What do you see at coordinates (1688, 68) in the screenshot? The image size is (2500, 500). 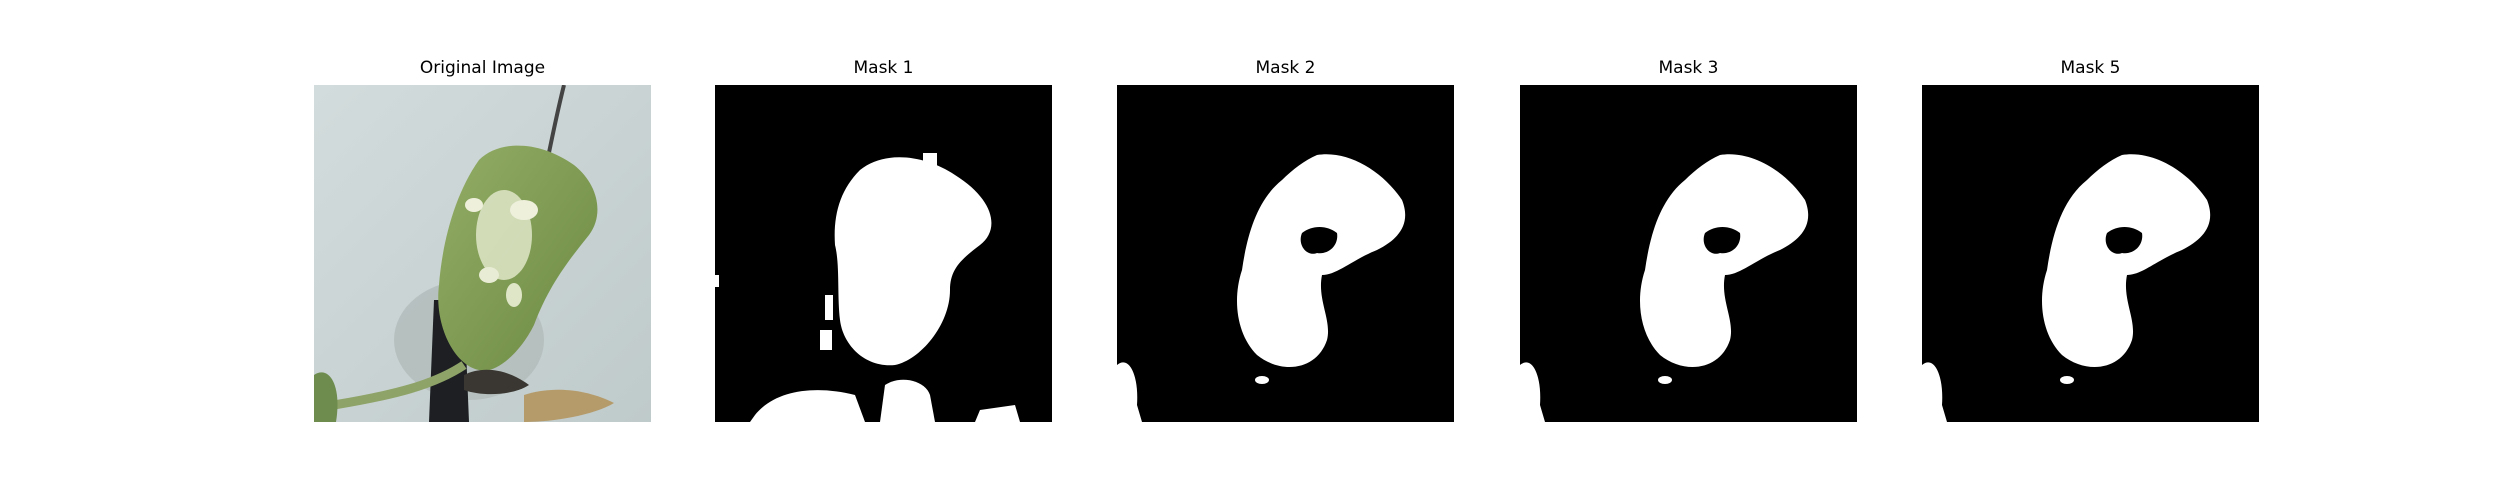 I see `panel-title: Mask 3` at bounding box center [1688, 68].